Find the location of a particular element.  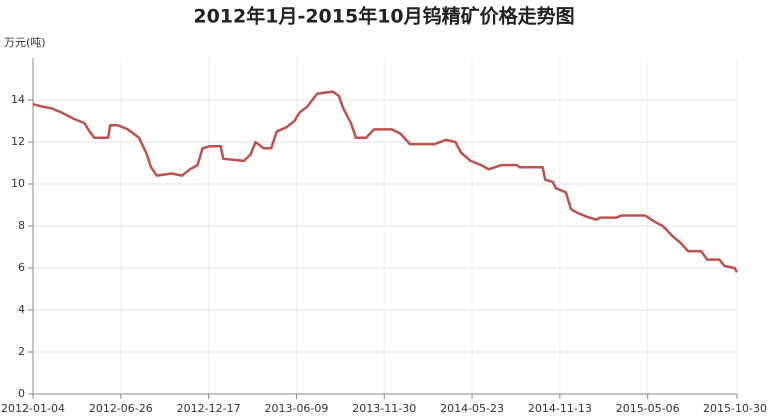

x-tick-label: 2014-05-23 is located at coordinates (472, 408).